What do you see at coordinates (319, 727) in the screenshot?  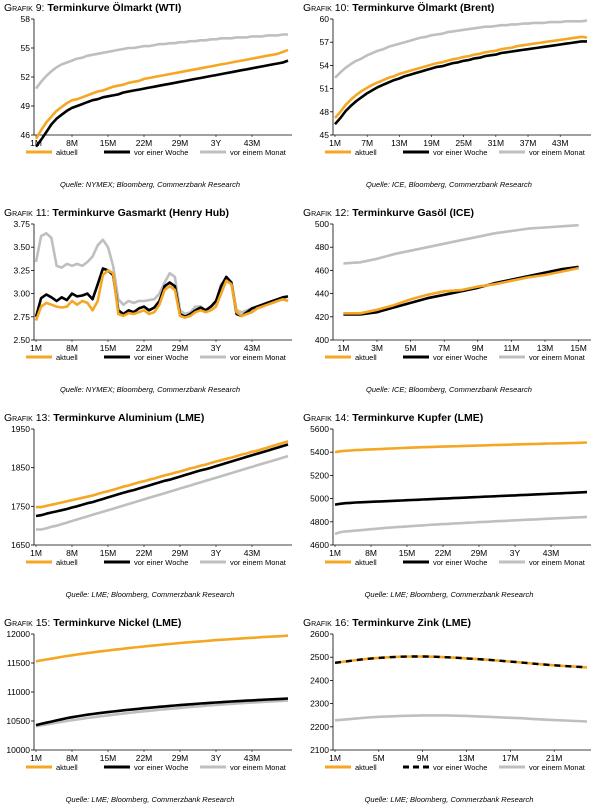 I see `y-tick-label: 2200` at bounding box center [319, 727].